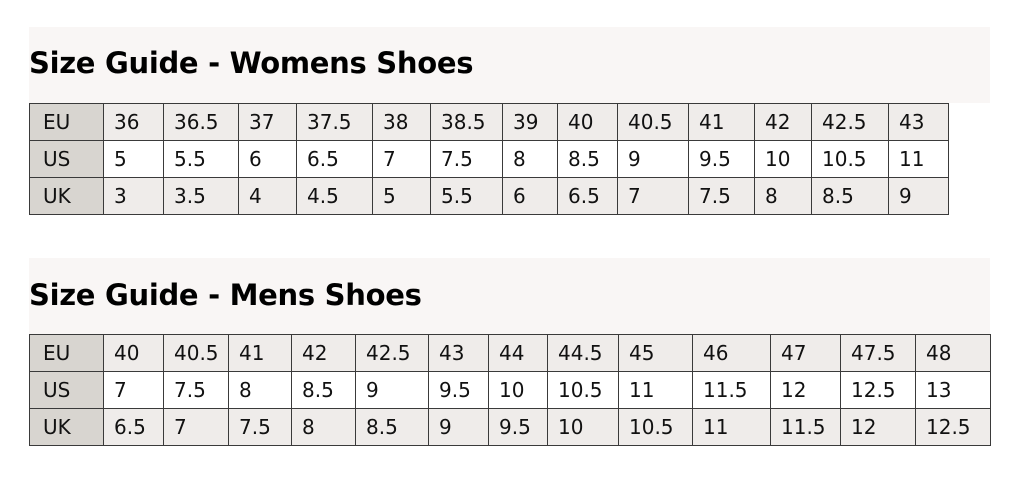  Describe the element at coordinates (530, 122) in the screenshot. I see `size-cell: 39` at that location.